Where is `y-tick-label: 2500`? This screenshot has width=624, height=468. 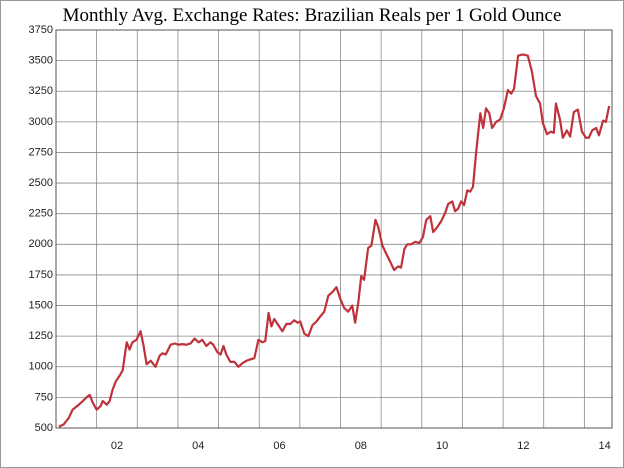
y-tick-label: 2500 is located at coordinates (41, 183).